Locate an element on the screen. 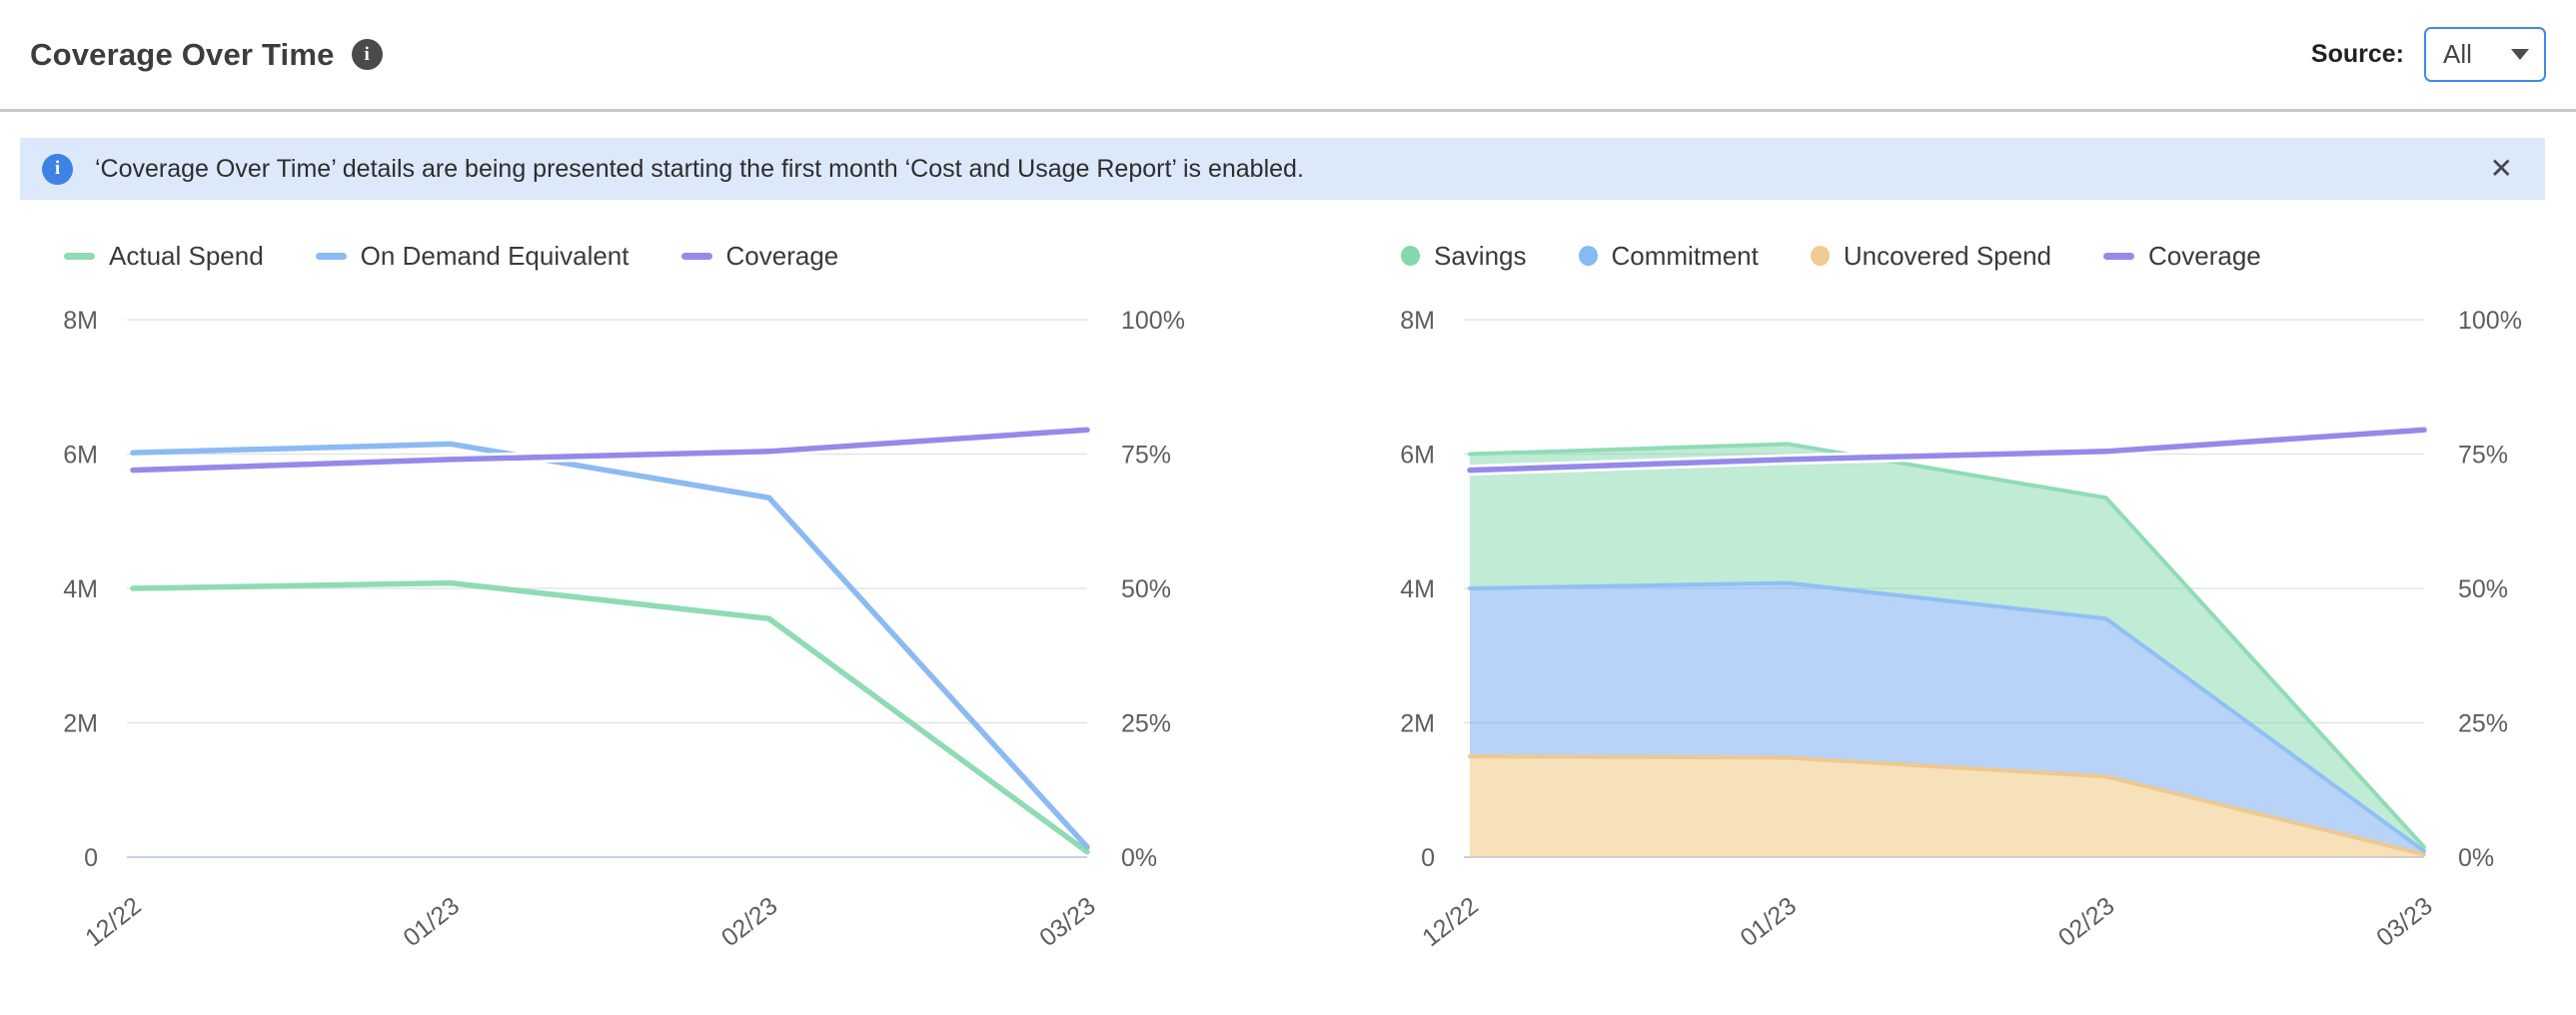  close-icon: ✕ is located at coordinates (2501, 168).